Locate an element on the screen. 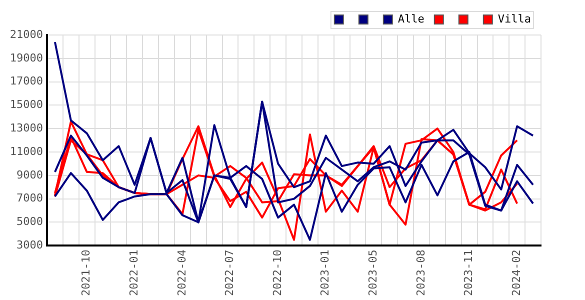 This screenshot has width=585, height=300. y-tick-label: 5000 is located at coordinates (29, 221).